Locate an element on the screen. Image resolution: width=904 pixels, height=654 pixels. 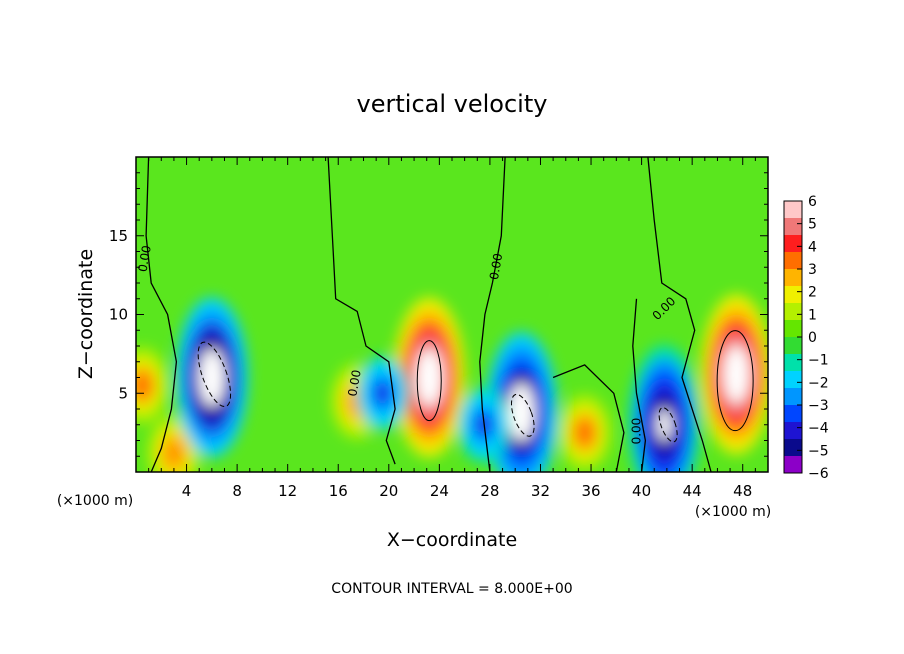
x-tick-label: 24 is located at coordinates (439, 491).